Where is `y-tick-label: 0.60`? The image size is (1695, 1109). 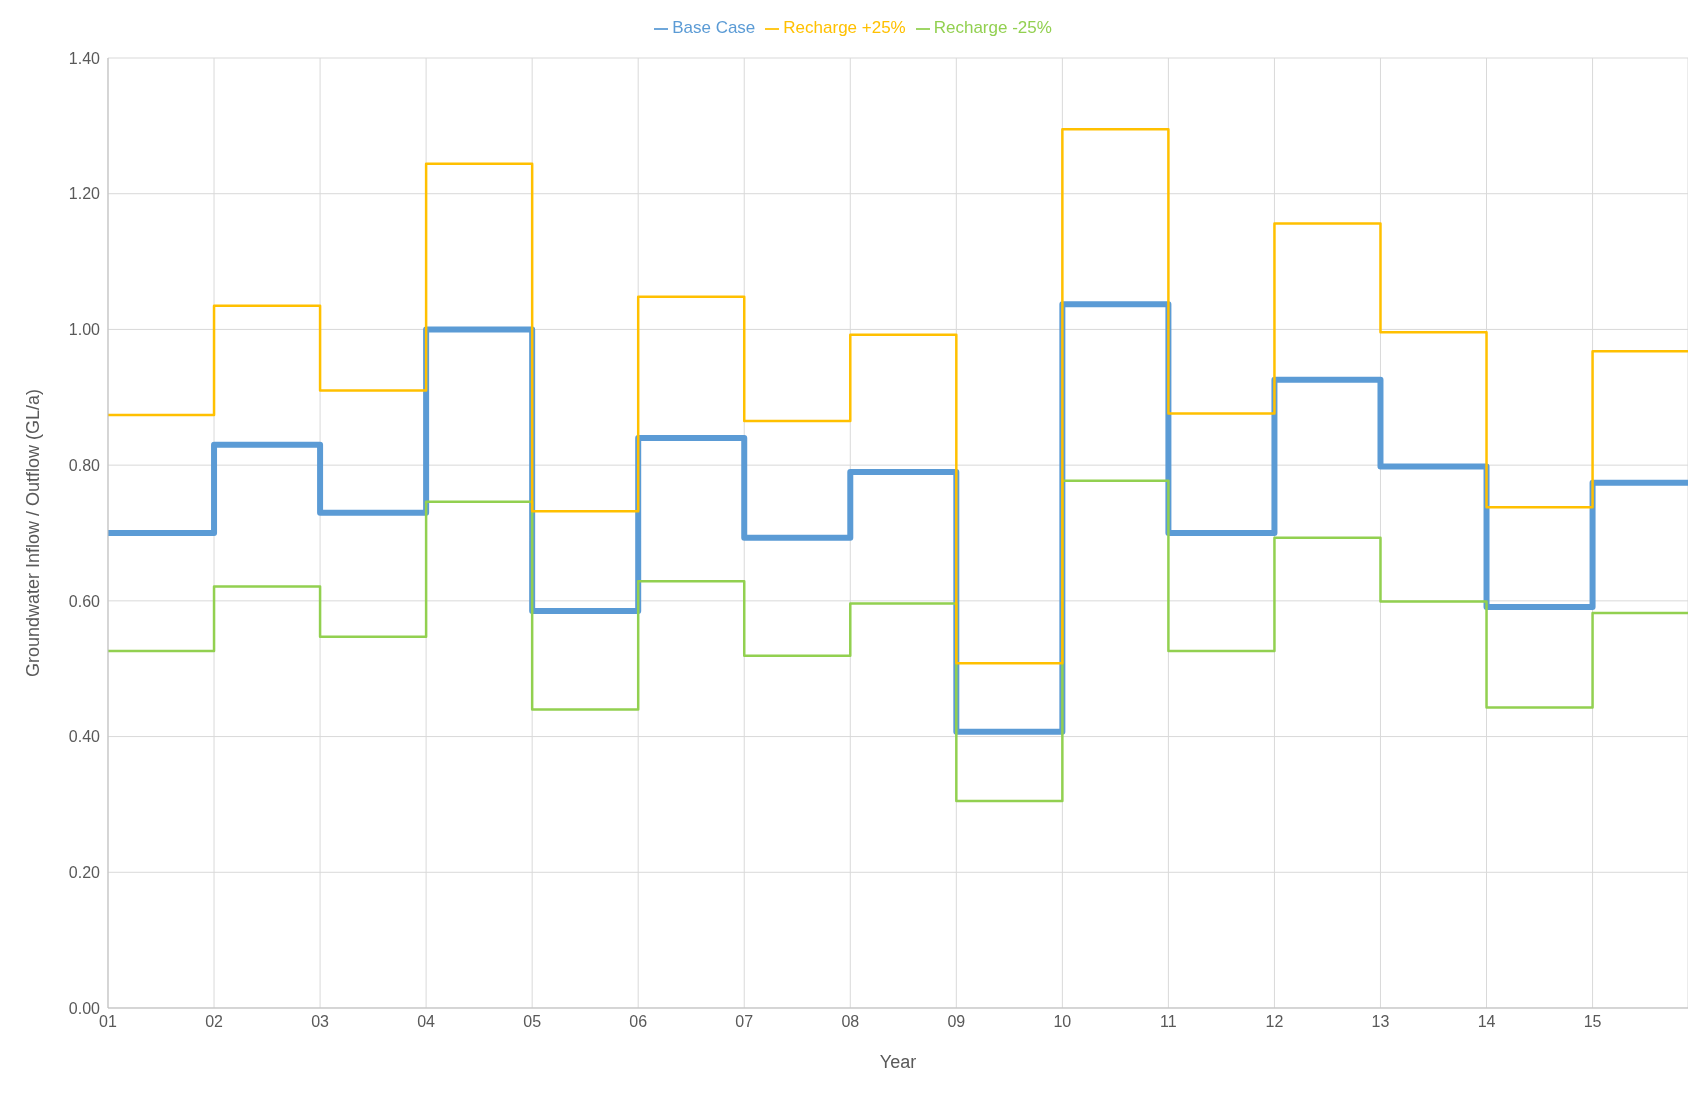
y-tick-label: 0.60 is located at coordinates (84, 601).